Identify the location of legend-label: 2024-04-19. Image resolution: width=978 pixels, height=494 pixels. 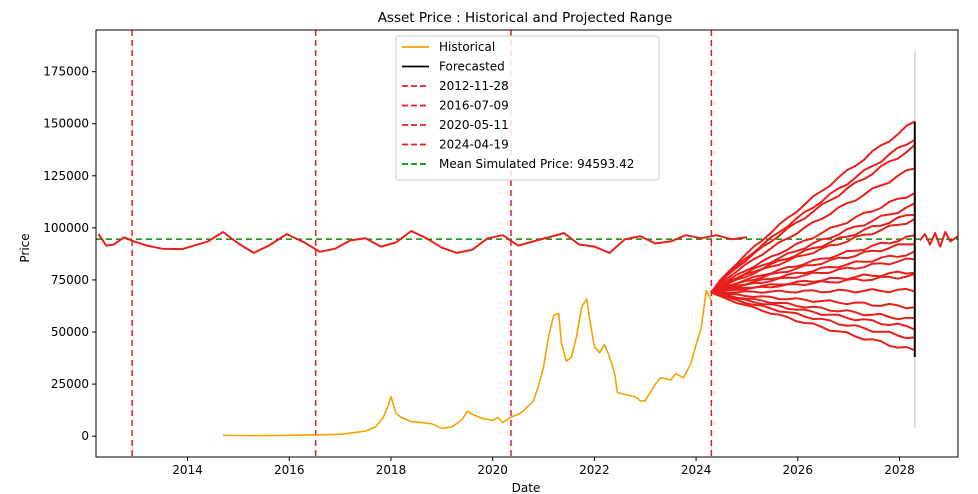
(474, 145).